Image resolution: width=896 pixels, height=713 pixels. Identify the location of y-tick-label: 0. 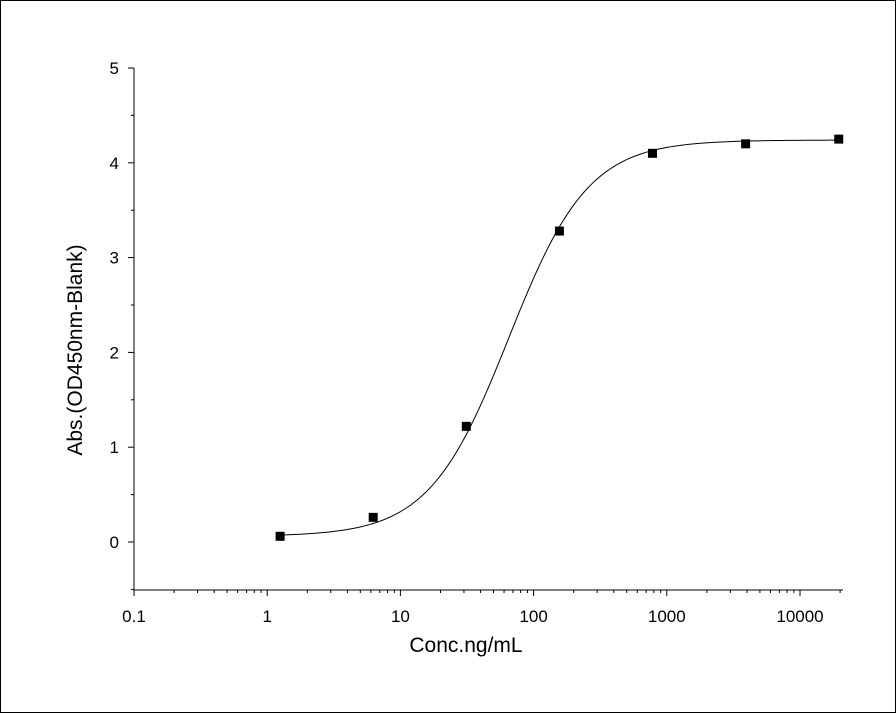
(114, 542).